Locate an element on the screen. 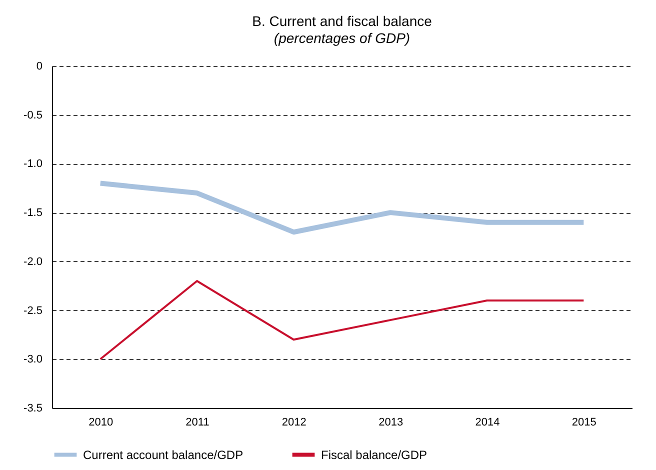 The image size is (656, 470). y-tick-label: -0.5 is located at coordinates (33, 115).